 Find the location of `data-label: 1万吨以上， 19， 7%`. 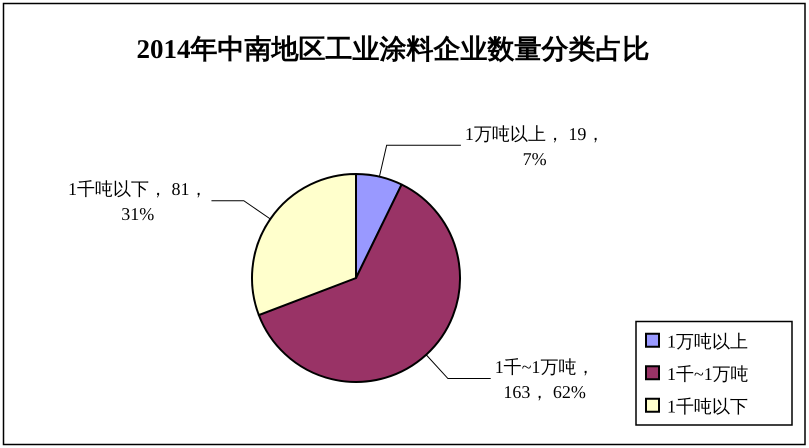

data-label: 1万吨以上， 19， 7% is located at coordinates (534, 146).